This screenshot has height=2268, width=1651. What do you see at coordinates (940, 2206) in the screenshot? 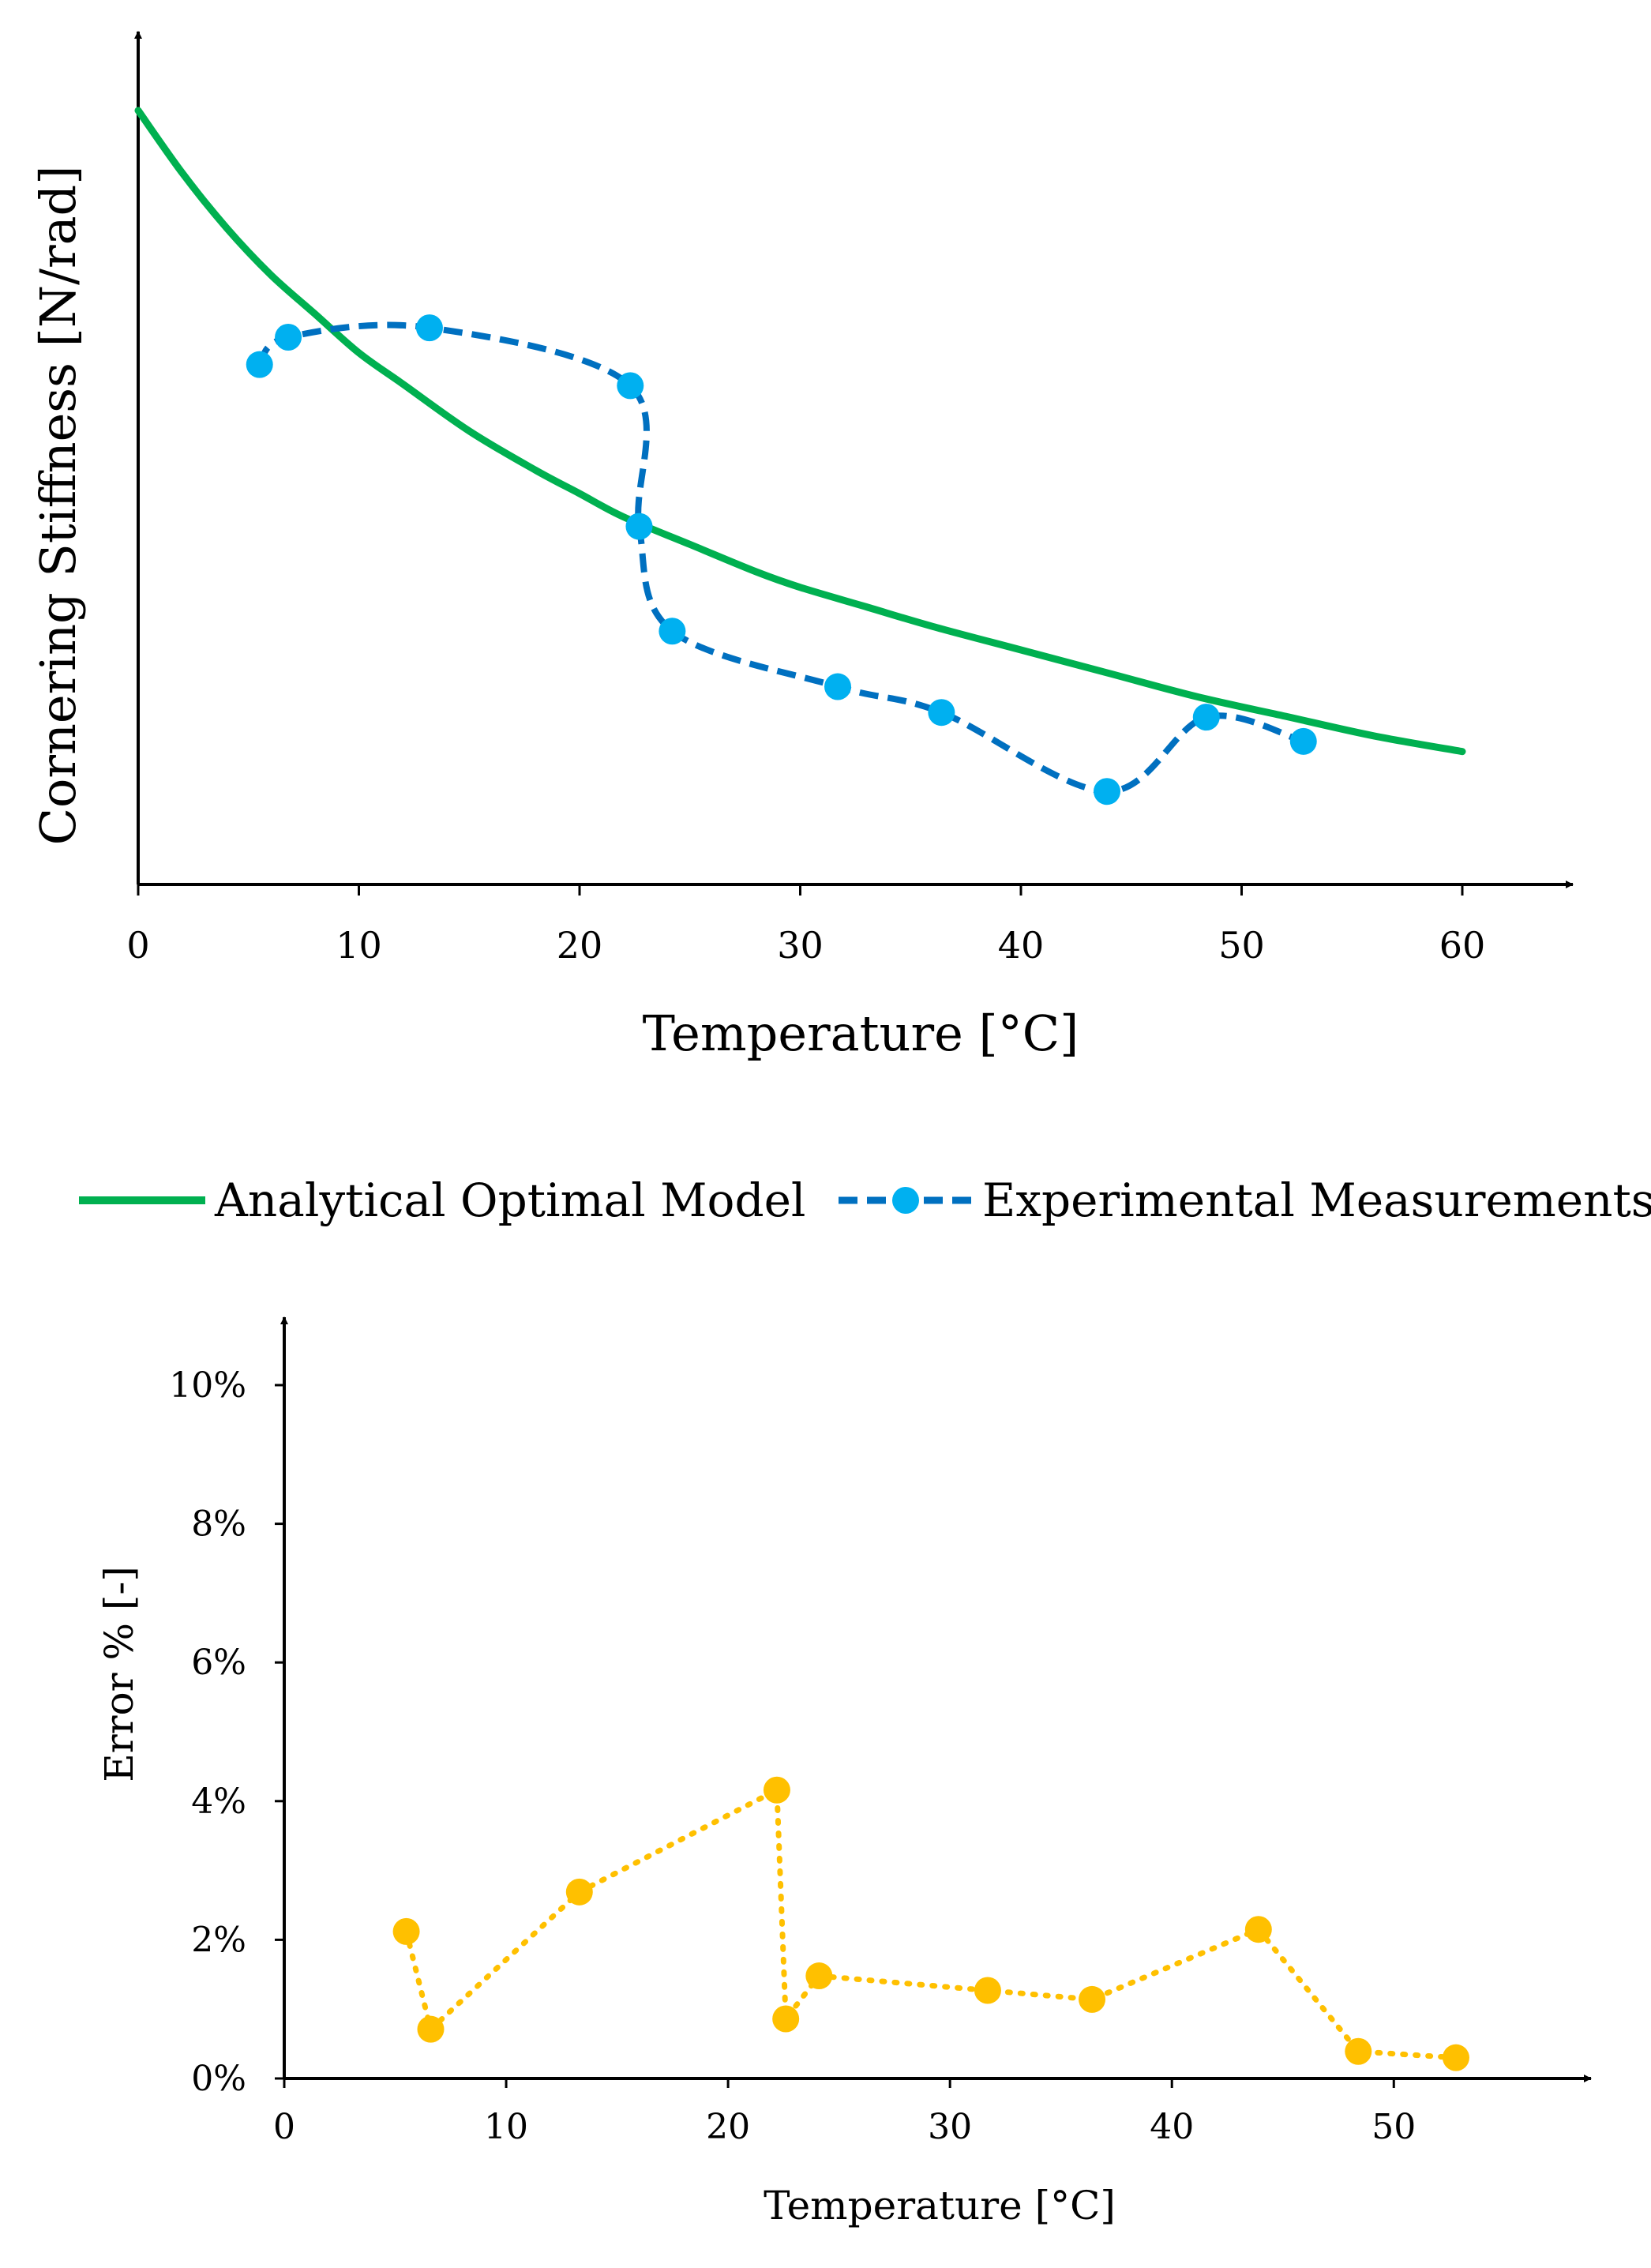
I see `chart2-x-axis-label: Temperature [°C]` at bounding box center [940, 2206].